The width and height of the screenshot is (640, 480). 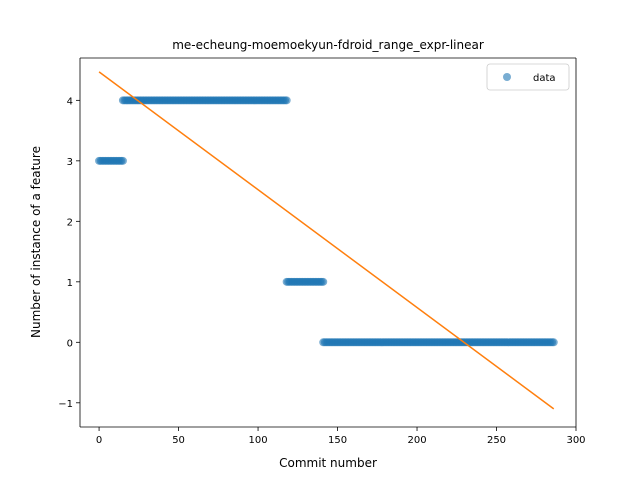 I want to click on y-axis-label: Number of instance of a feature, so click(x=36, y=242).